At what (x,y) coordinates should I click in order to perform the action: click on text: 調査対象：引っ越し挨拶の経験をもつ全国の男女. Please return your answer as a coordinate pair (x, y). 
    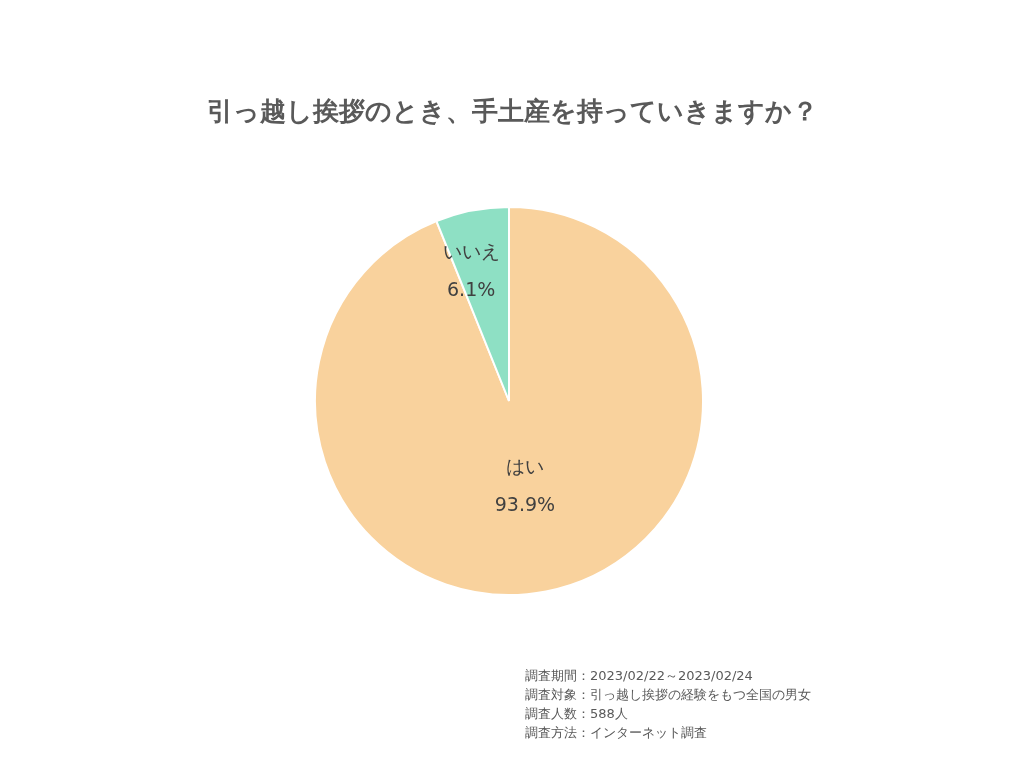
    Looking at the image, I should click on (668, 694).